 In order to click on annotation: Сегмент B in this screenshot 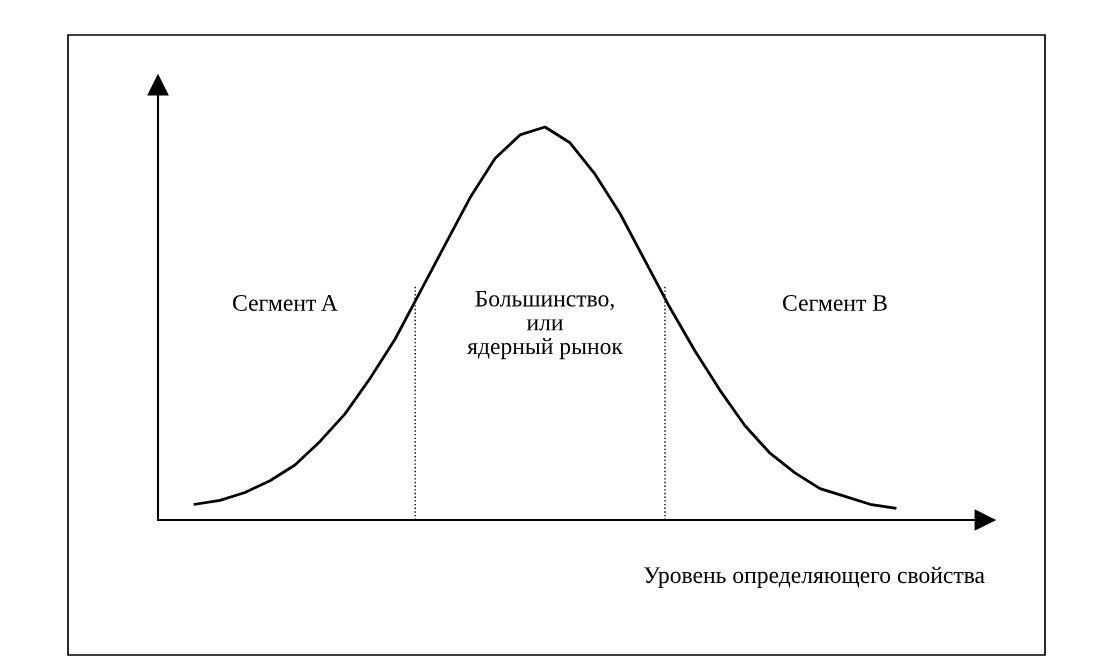, I will do `click(835, 303)`.